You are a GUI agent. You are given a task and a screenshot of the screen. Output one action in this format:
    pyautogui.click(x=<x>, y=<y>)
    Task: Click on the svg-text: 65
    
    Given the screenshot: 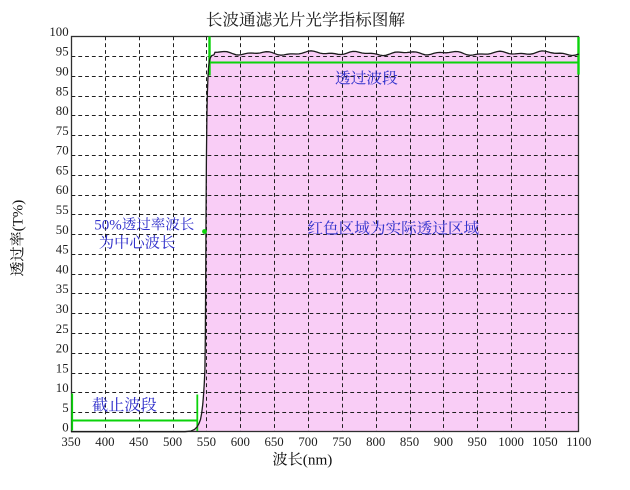 What is the action you would take?
    pyautogui.click(x=62, y=170)
    